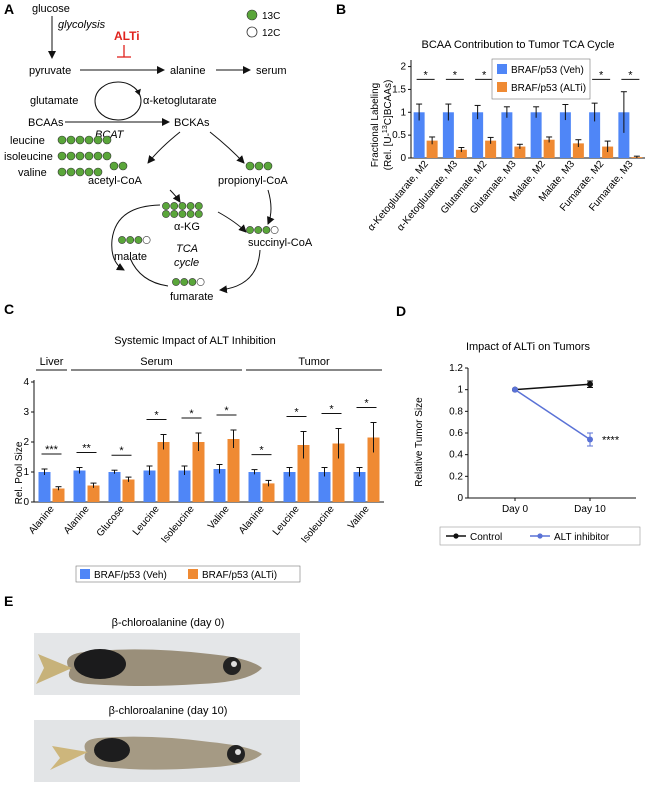  What do you see at coordinates (399, 89) in the screenshot?
I see `chart-b-y-tick-label: 1.5` at bounding box center [399, 89].